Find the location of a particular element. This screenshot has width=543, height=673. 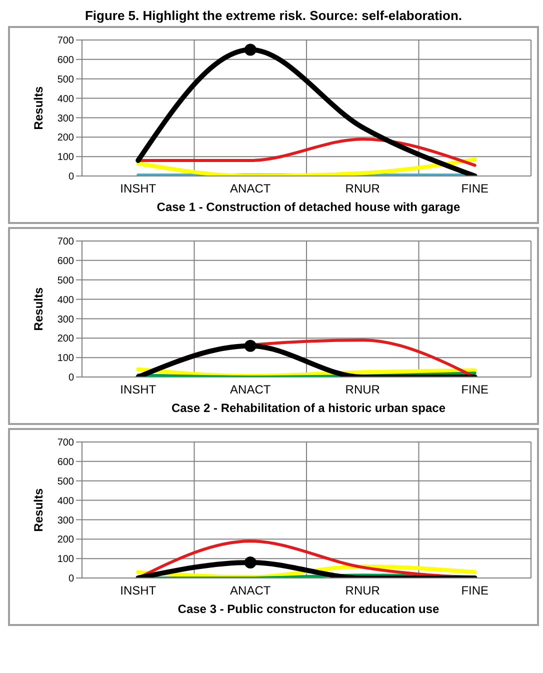

x-axis-title: Case 2 - Rehabilitation of a historic urban space is located at coordinates (308, 409).